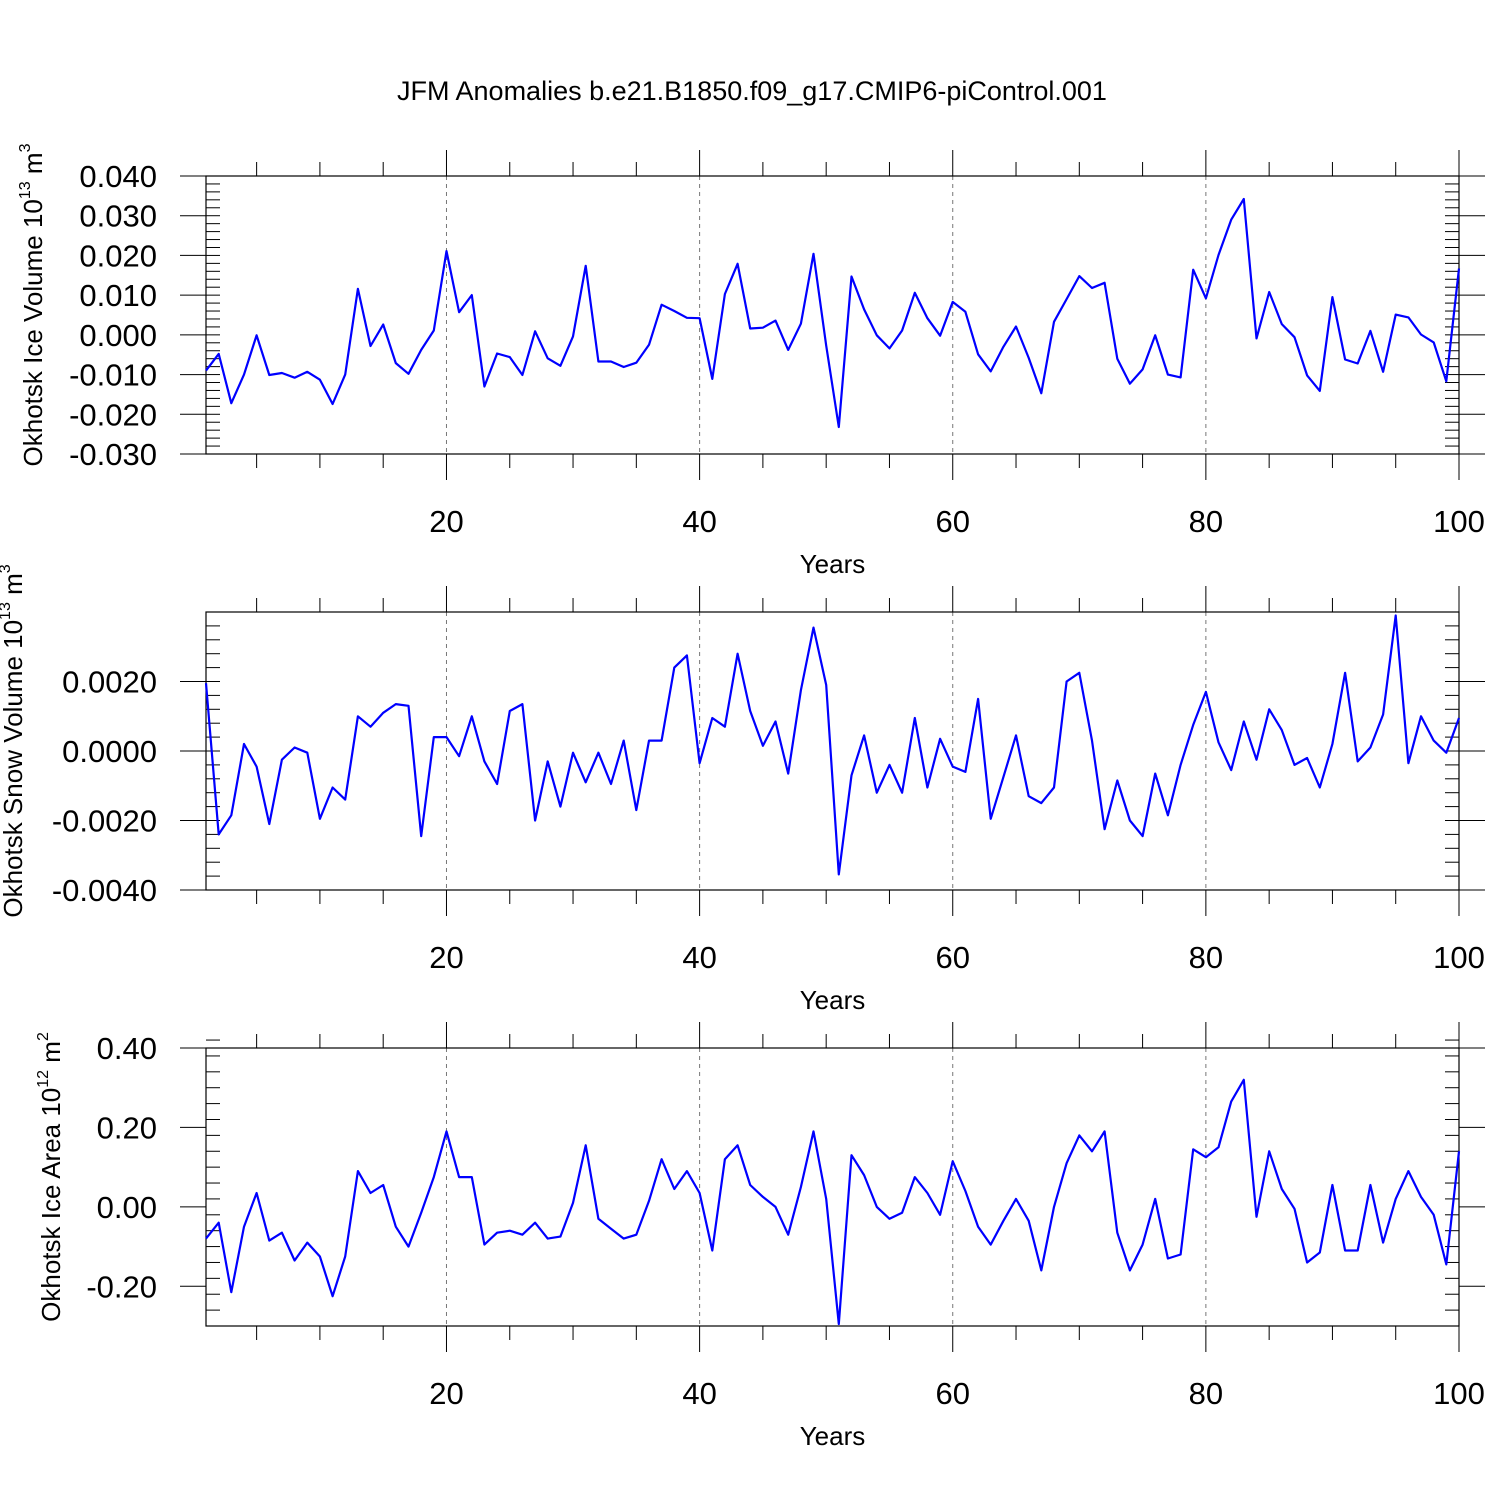  What do you see at coordinates (104, 890) in the screenshot?
I see `y-tick-label: -0.0040` at bounding box center [104, 890].